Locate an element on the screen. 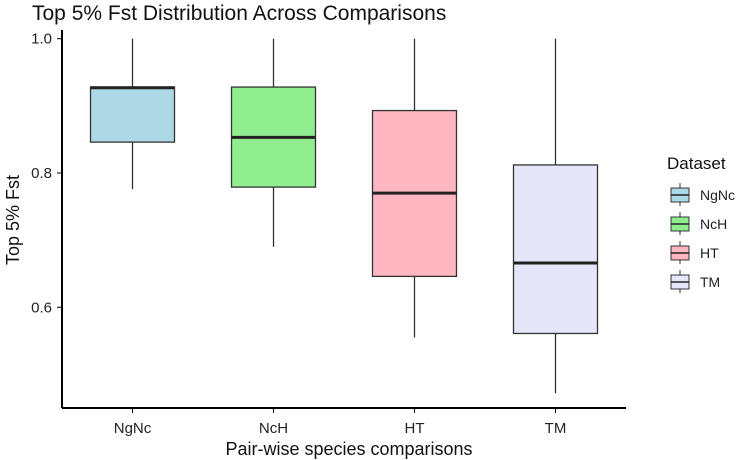 The width and height of the screenshot is (744, 460). legend-item-ht: HT is located at coordinates (694, 252).